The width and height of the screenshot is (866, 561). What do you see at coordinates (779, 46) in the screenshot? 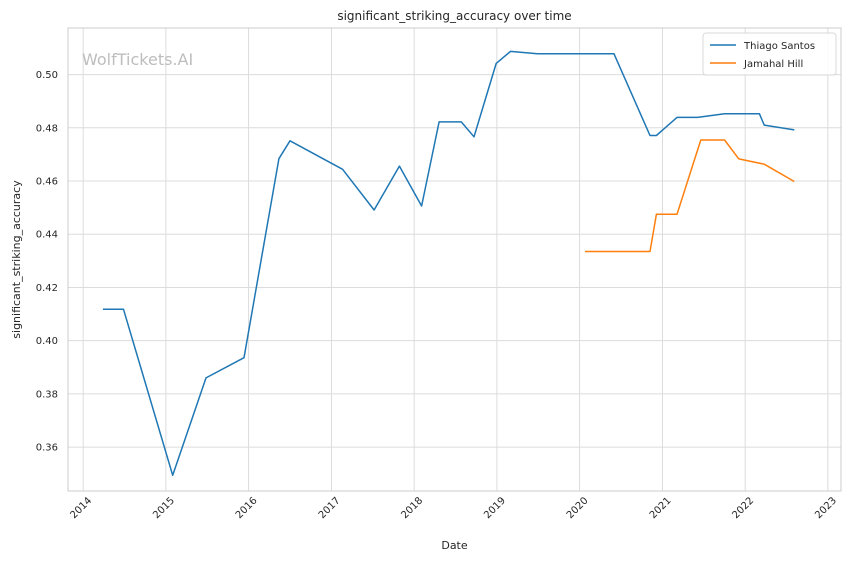
I see `legend-label-thiago-santos: Thiago Santos` at bounding box center [779, 46].